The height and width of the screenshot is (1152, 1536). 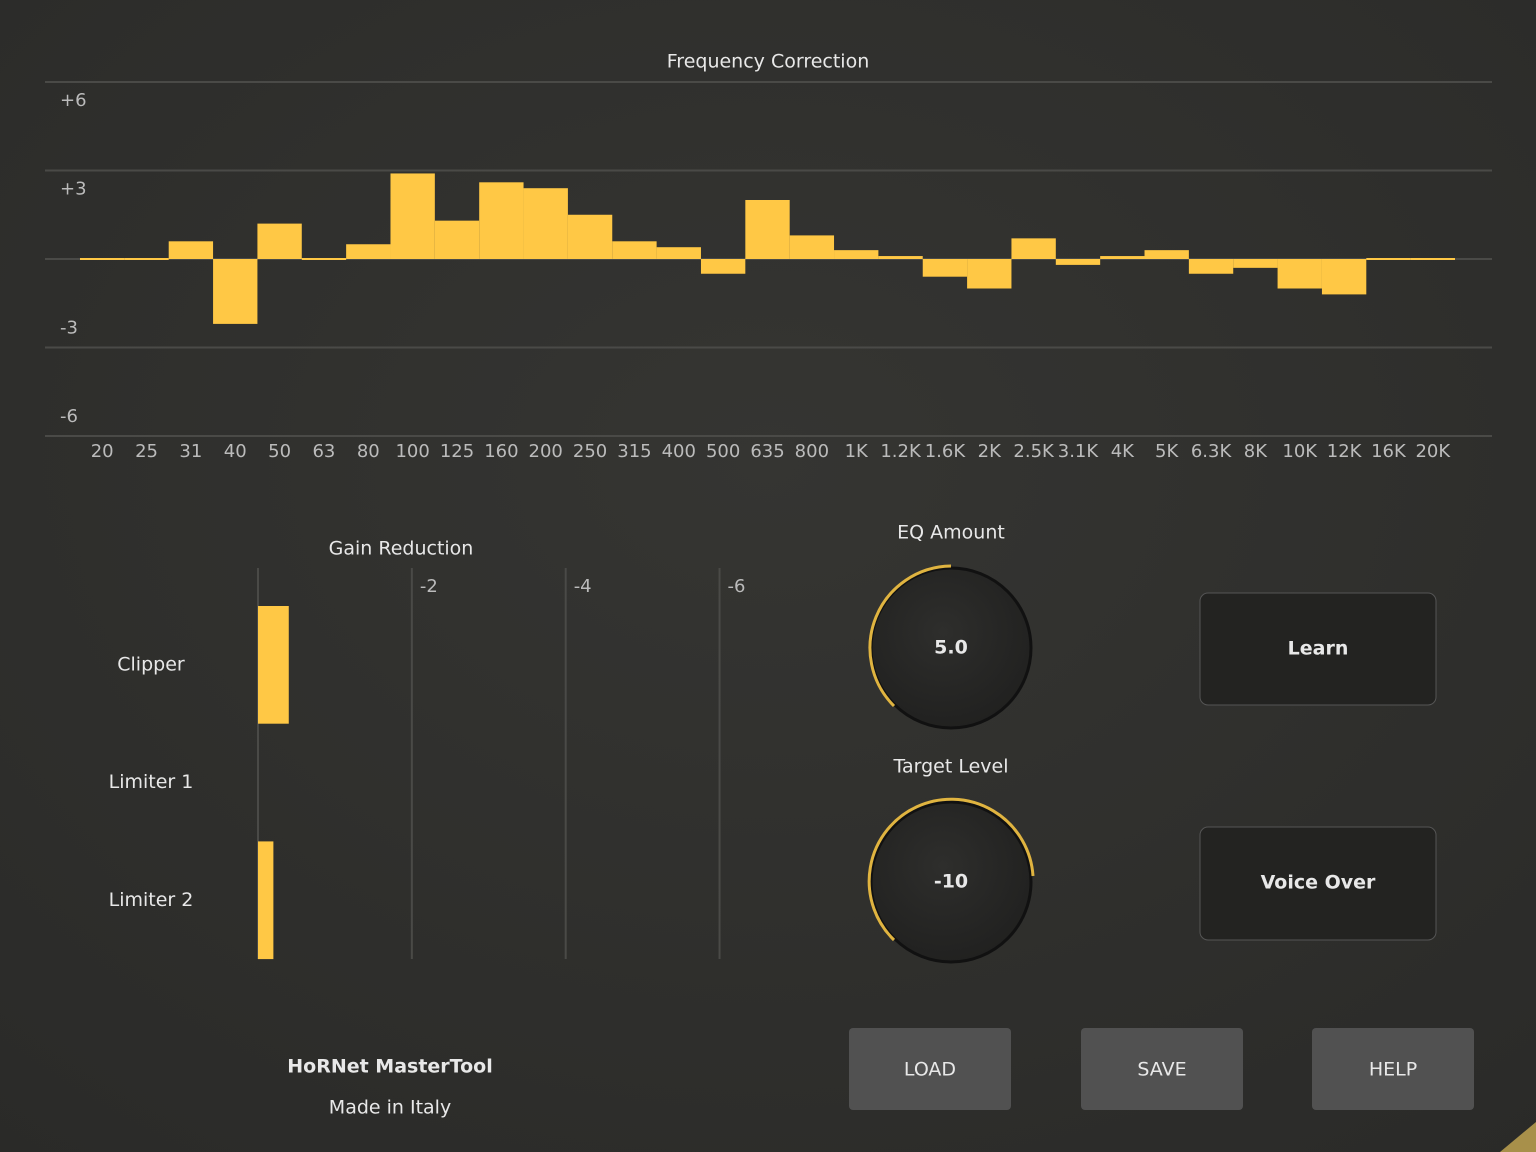 I want to click on y-tick-label: +6, so click(x=73, y=100).